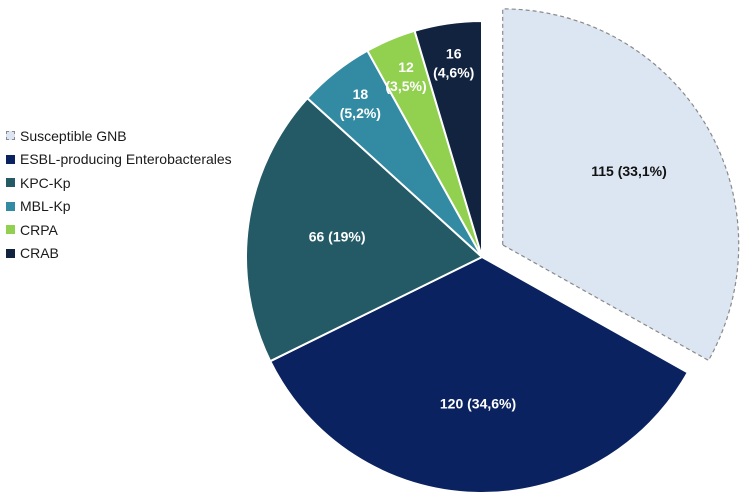  What do you see at coordinates (360, 103) in the screenshot?
I see `slice-data-label: 18 (5,2%)` at bounding box center [360, 103].